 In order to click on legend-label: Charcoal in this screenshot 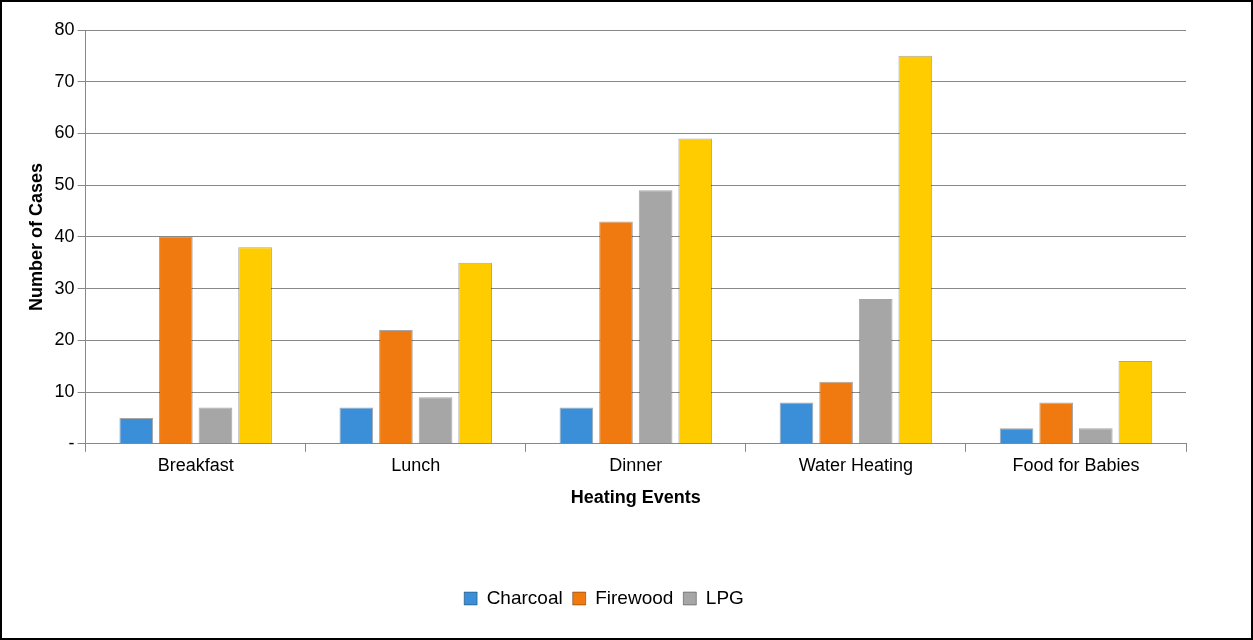, I will do `click(524, 597)`.